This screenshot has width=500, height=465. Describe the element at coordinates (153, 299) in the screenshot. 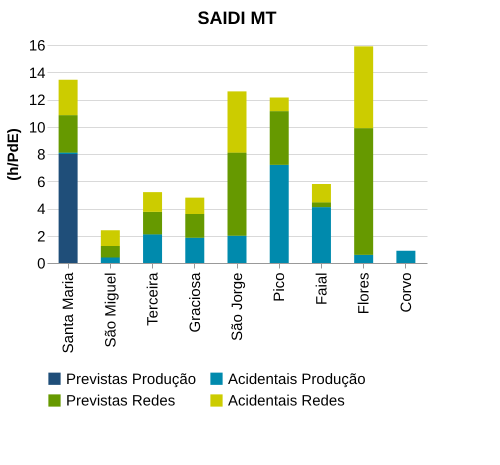

I see `x-tick-label: Terceira` at that location.